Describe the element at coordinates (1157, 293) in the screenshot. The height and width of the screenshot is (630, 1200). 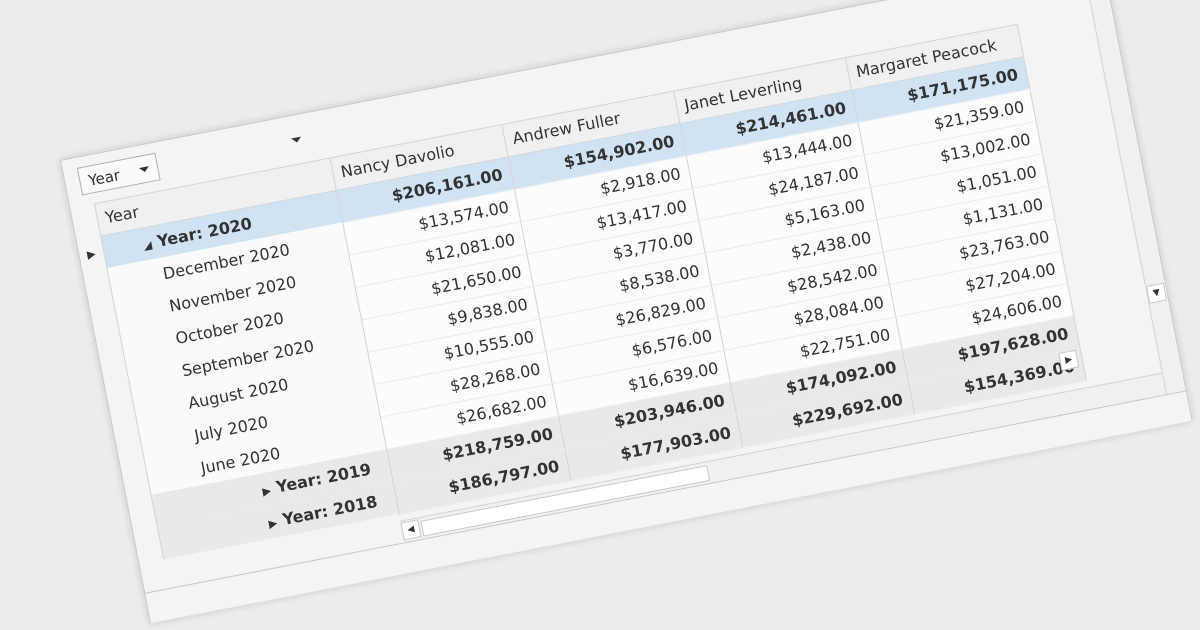
I see `scroll-down: ▼` at that location.